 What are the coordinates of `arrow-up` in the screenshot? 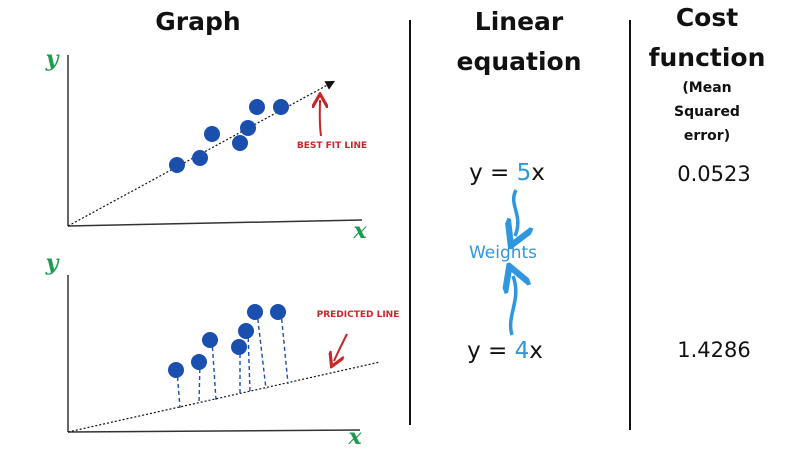 It's located at (513, 306).